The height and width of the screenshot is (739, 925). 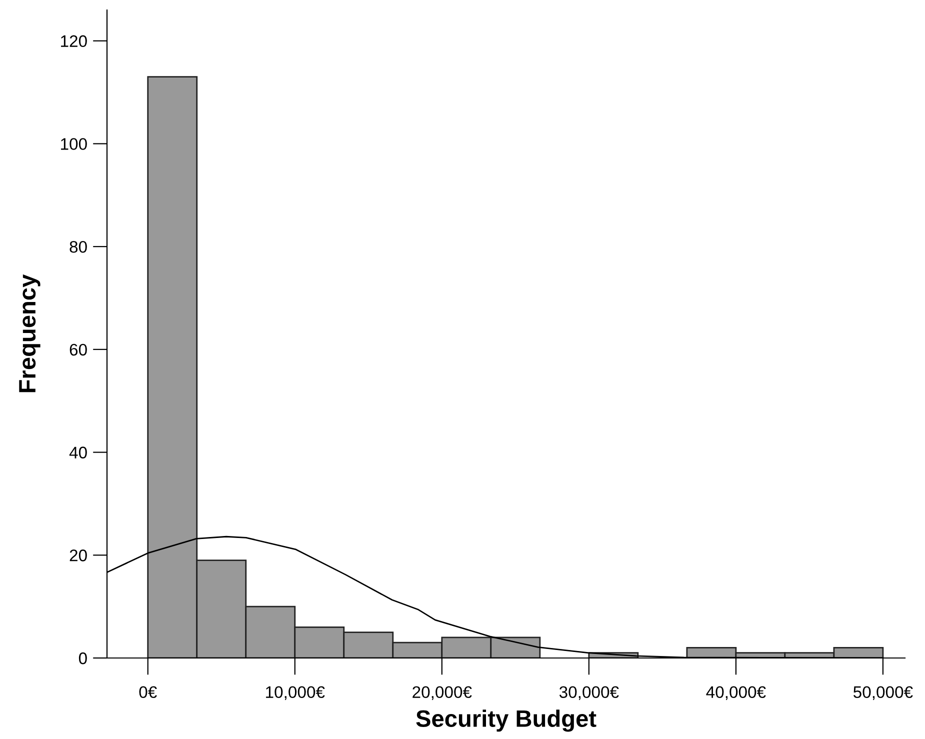 I want to click on x-axis-title: Security Budget, so click(x=506, y=721).